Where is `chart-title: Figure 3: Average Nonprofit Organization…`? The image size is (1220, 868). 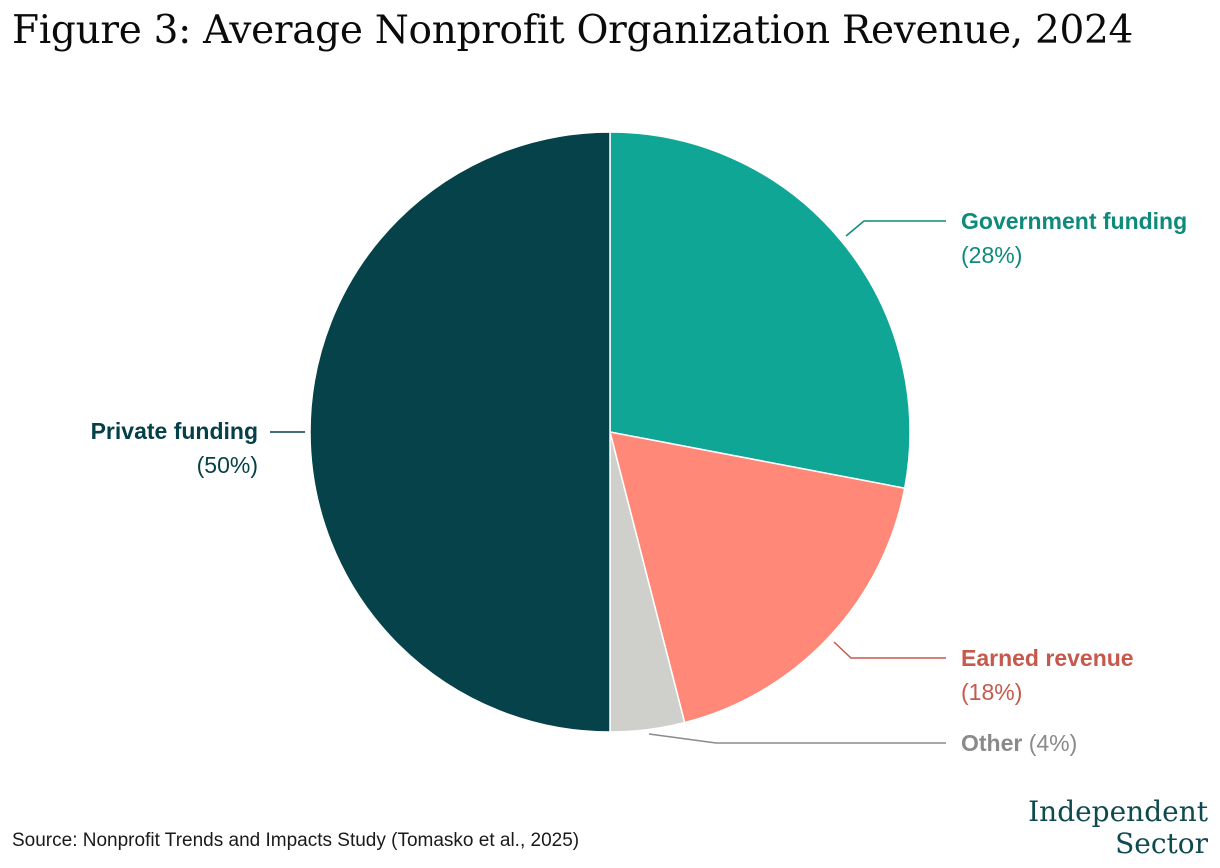
chart-title: Figure 3: Average Nonprofit Organization… is located at coordinates (572, 30).